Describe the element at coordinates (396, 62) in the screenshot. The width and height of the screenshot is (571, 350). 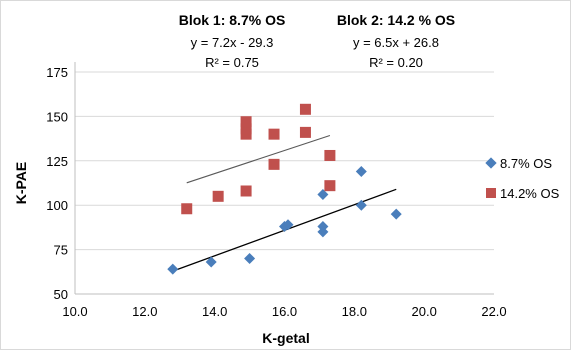
I see `annotation-2-r2: R² = 0.20` at that location.